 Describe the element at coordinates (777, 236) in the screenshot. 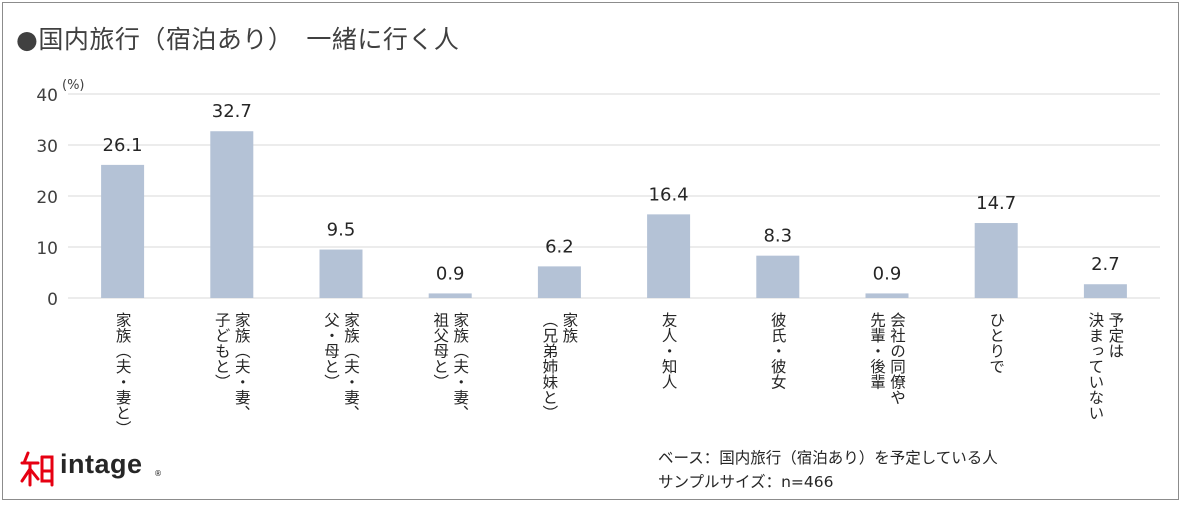

I see `data-label: 8.3` at that location.